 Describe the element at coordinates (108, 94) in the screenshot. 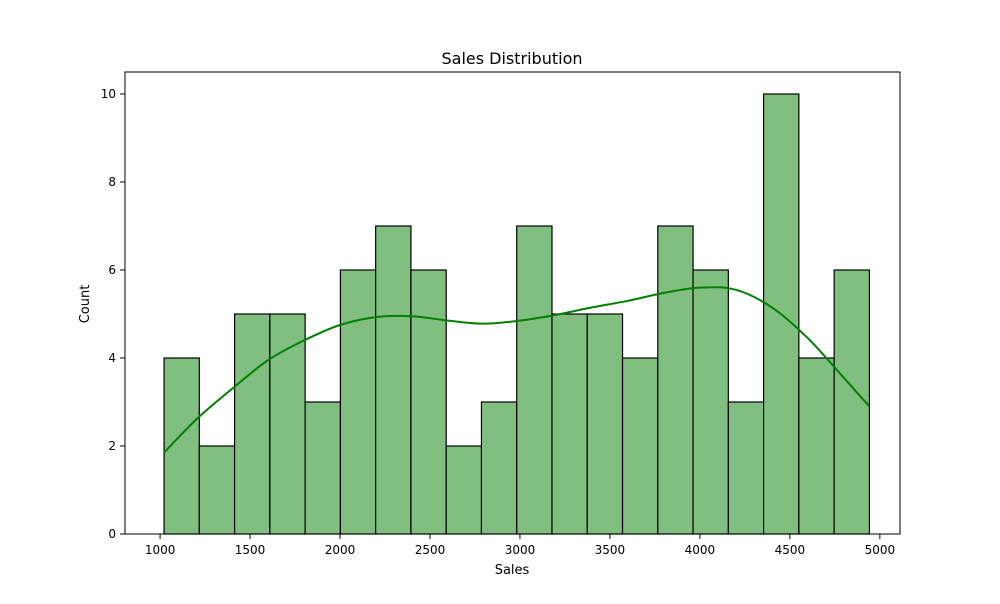

I see `y-tick-label: 10` at that location.